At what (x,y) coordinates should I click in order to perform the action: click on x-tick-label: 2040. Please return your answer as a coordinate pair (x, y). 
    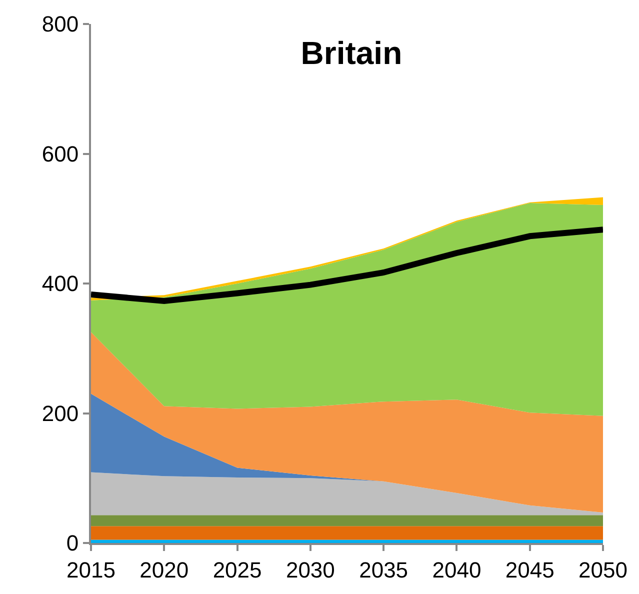
    Looking at the image, I should click on (457, 569).